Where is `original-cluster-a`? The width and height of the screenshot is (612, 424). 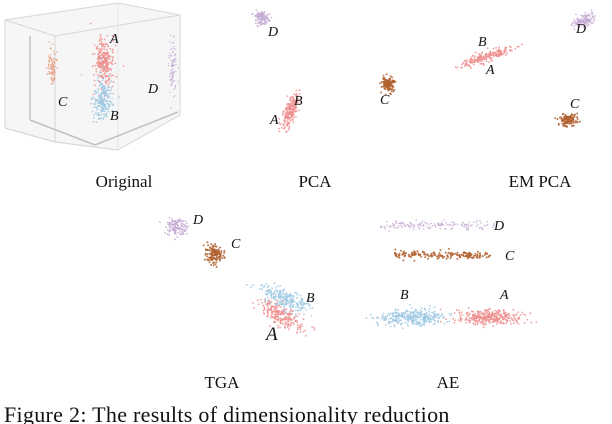
original-cluster-a is located at coordinates (107, 61).